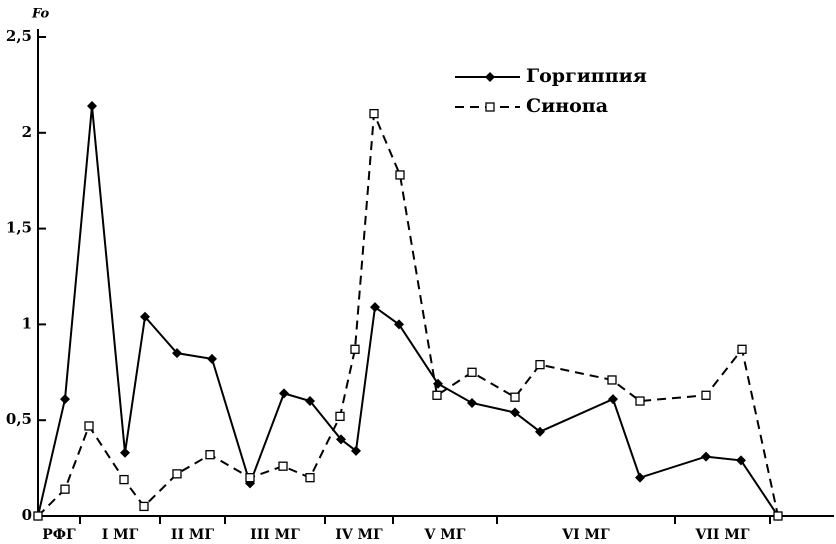 The width and height of the screenshot is (836, 544). What do you see at coordinates (585, 535) in the screenshot?
I see `period-label: VI МГ` at bounding box center [585, 535].